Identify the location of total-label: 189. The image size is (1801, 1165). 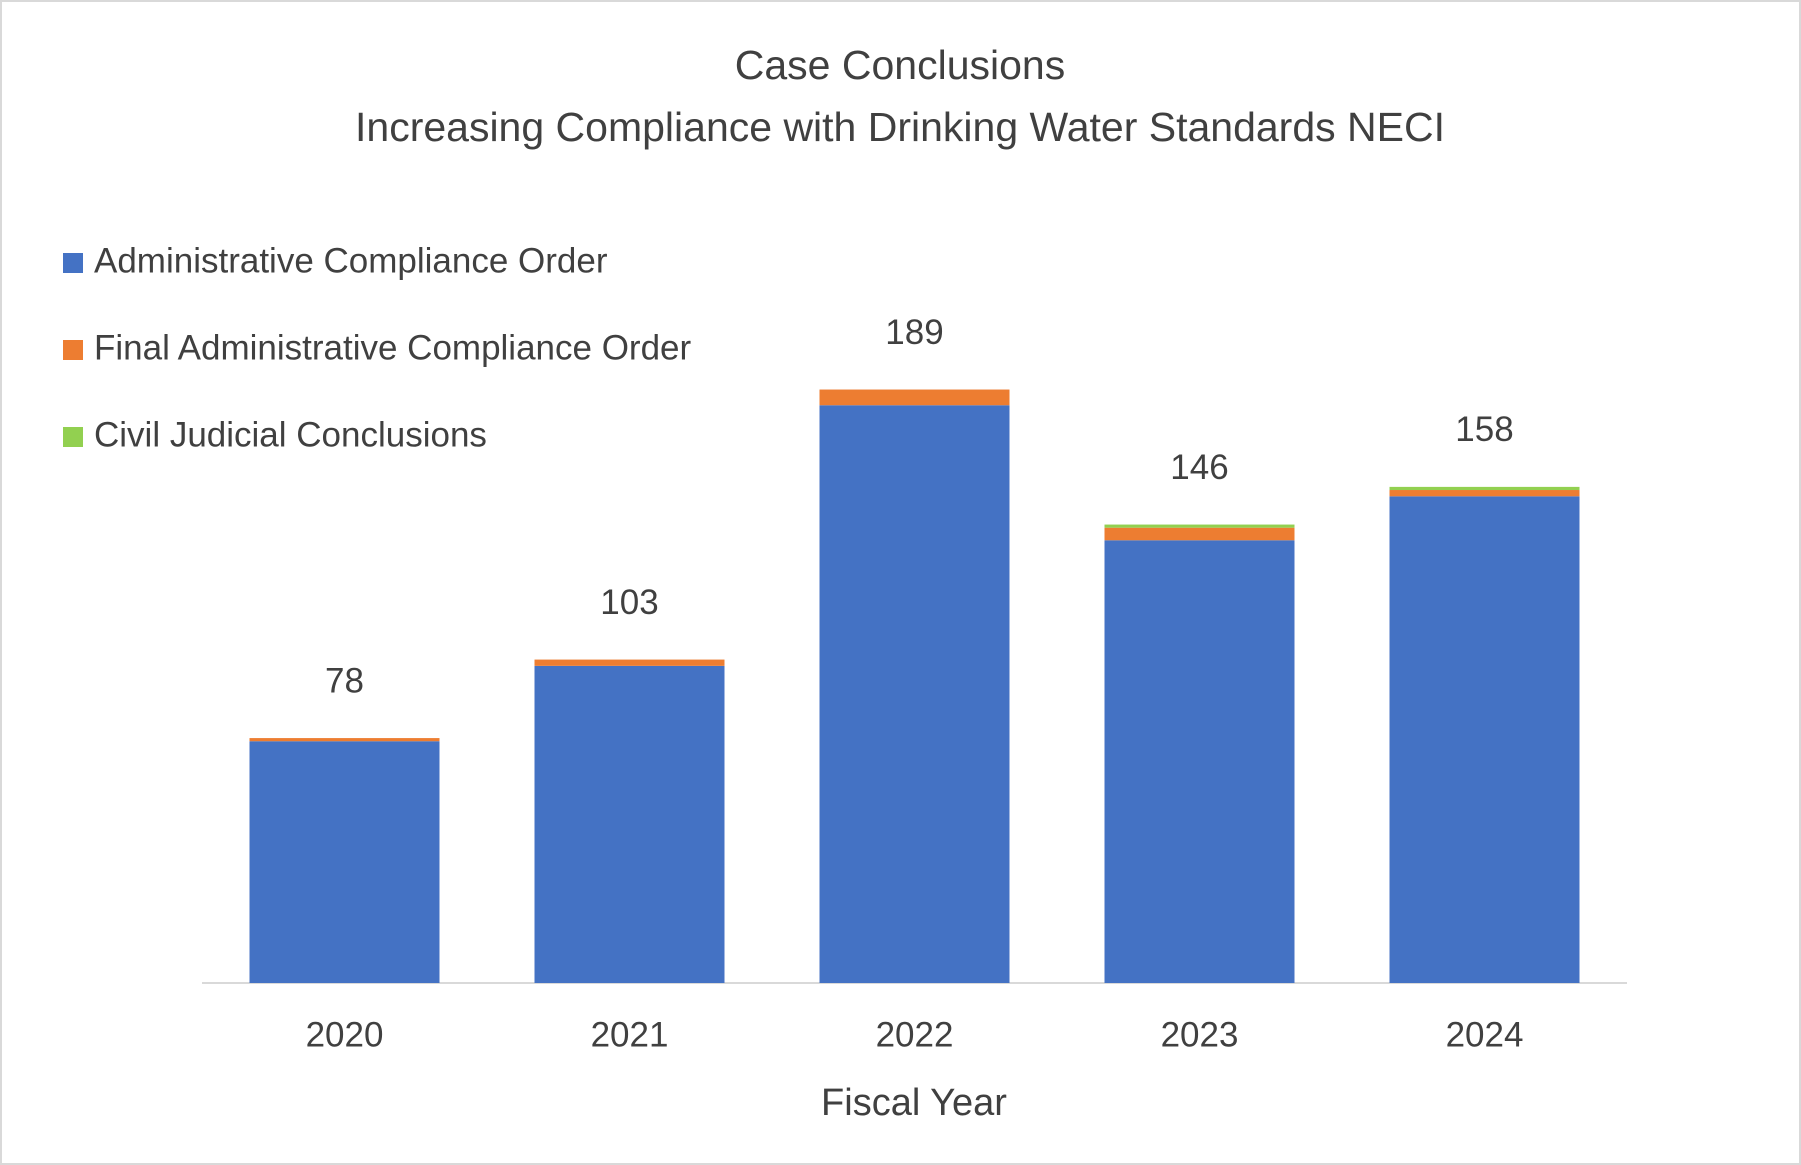
(914, 332).